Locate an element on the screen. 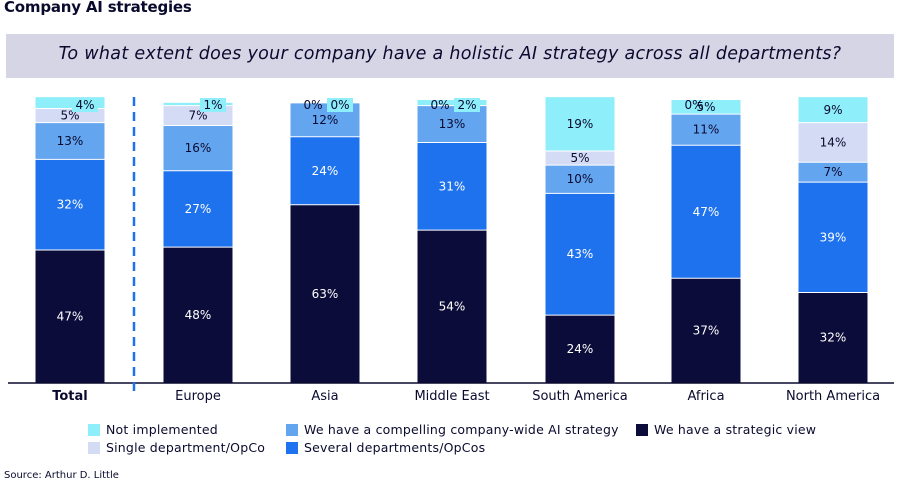 Image resolution: width=900 pixels, height=486 pixels. data-label: 39% is located at coordinates (833, 237).